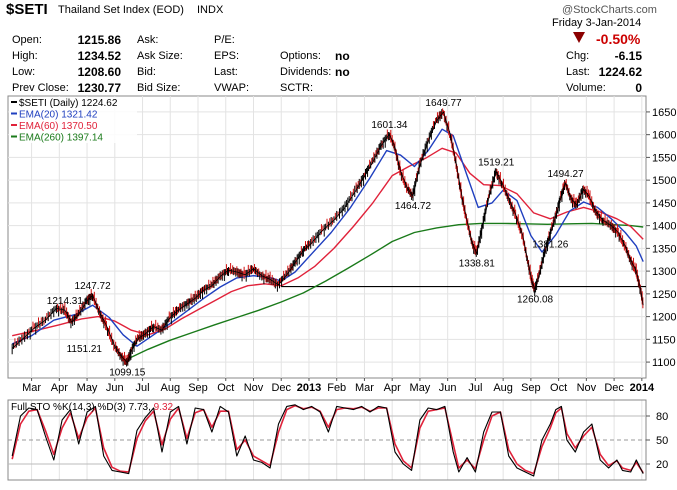  I want to click on options-value: no, so click(342, 56).